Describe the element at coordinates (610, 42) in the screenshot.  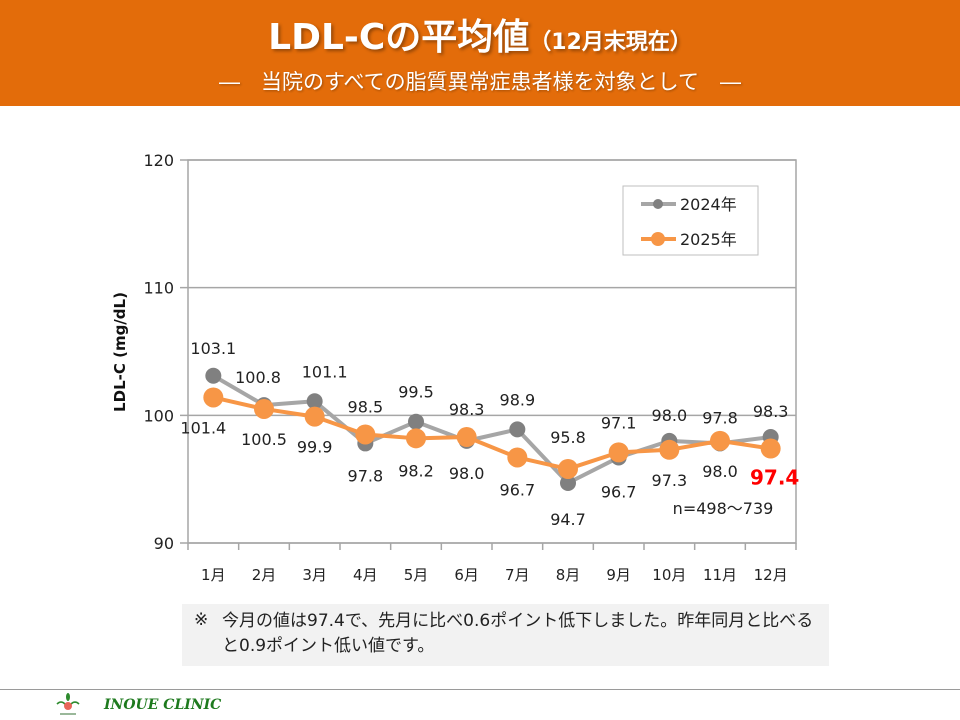
I see `title-date: （12月末現在）` at that location.